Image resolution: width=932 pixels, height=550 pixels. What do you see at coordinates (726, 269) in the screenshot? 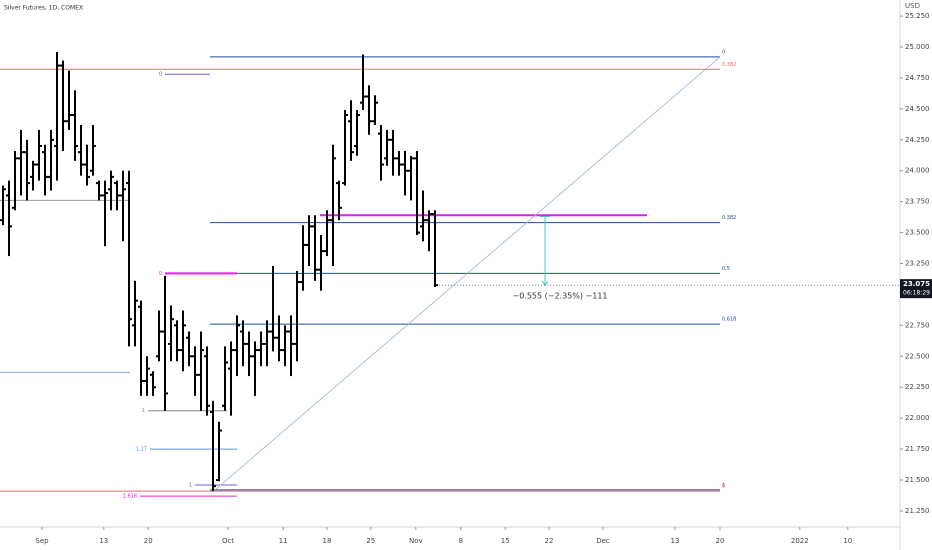
I see `level-label: 0.5` at bounding box center [726, 269].